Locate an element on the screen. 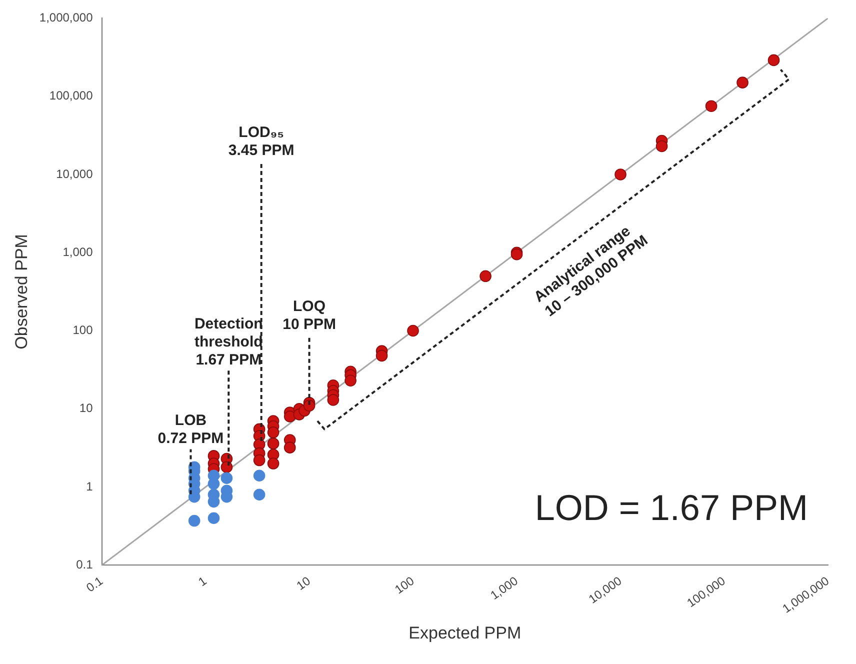 This screenshot has height=664, width=856. ref-line-label: LOB 0.72 PPM is located at coordinates (191, 430).